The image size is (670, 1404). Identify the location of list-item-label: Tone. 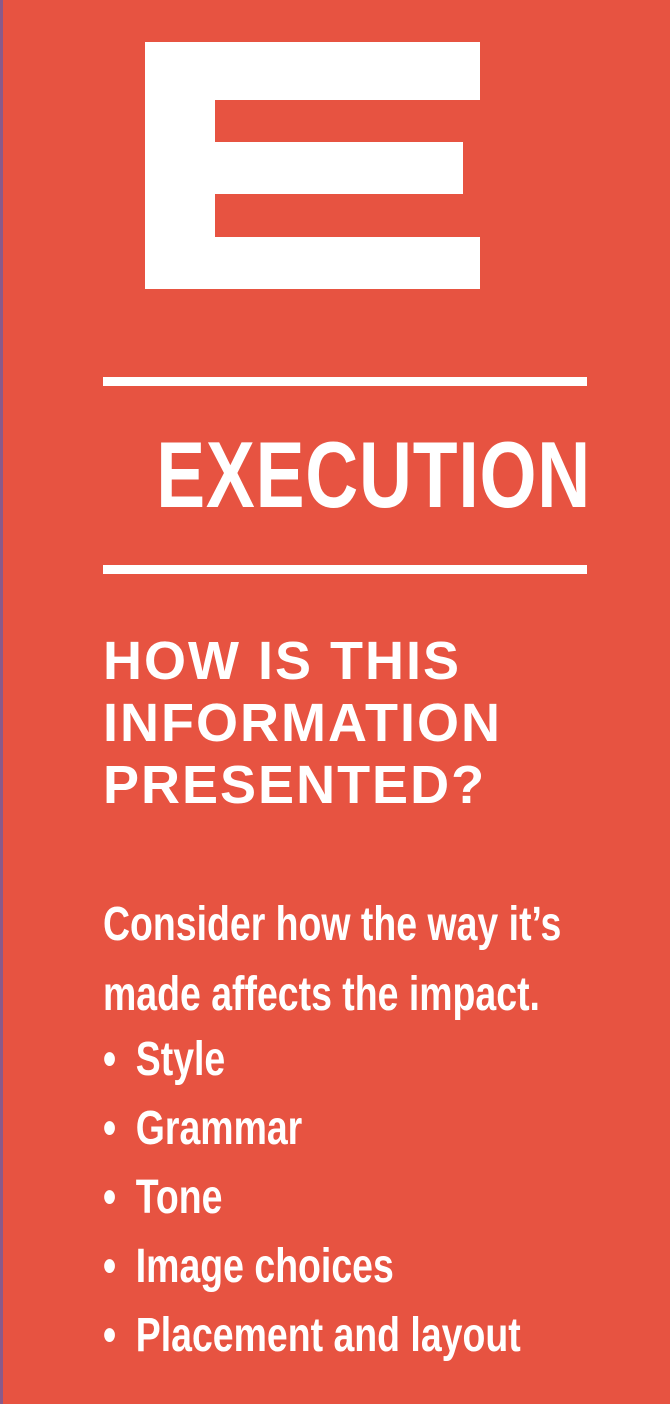
(179, 1197).